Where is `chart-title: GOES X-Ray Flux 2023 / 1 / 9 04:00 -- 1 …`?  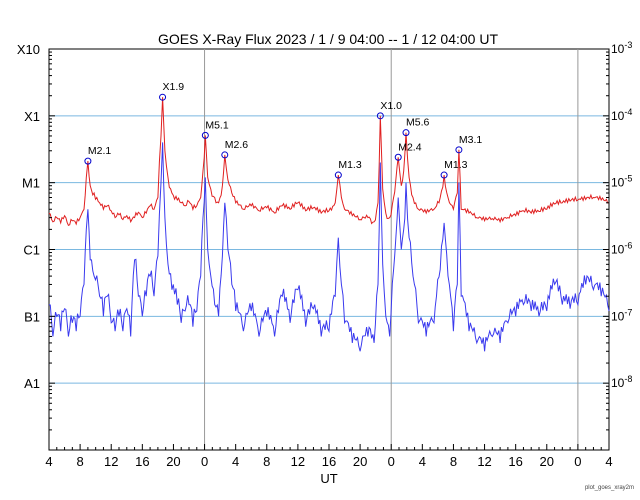
chart-title: GOES X-Ray Flux 2023 / 1 / 9 04:00 -- 1 … is located at coordinates (328, 39).